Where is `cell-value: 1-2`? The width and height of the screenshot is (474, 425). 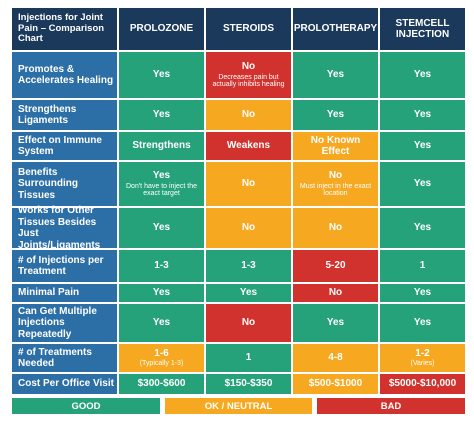 cell-value: 1-2 is located at coordinates (422, 353).